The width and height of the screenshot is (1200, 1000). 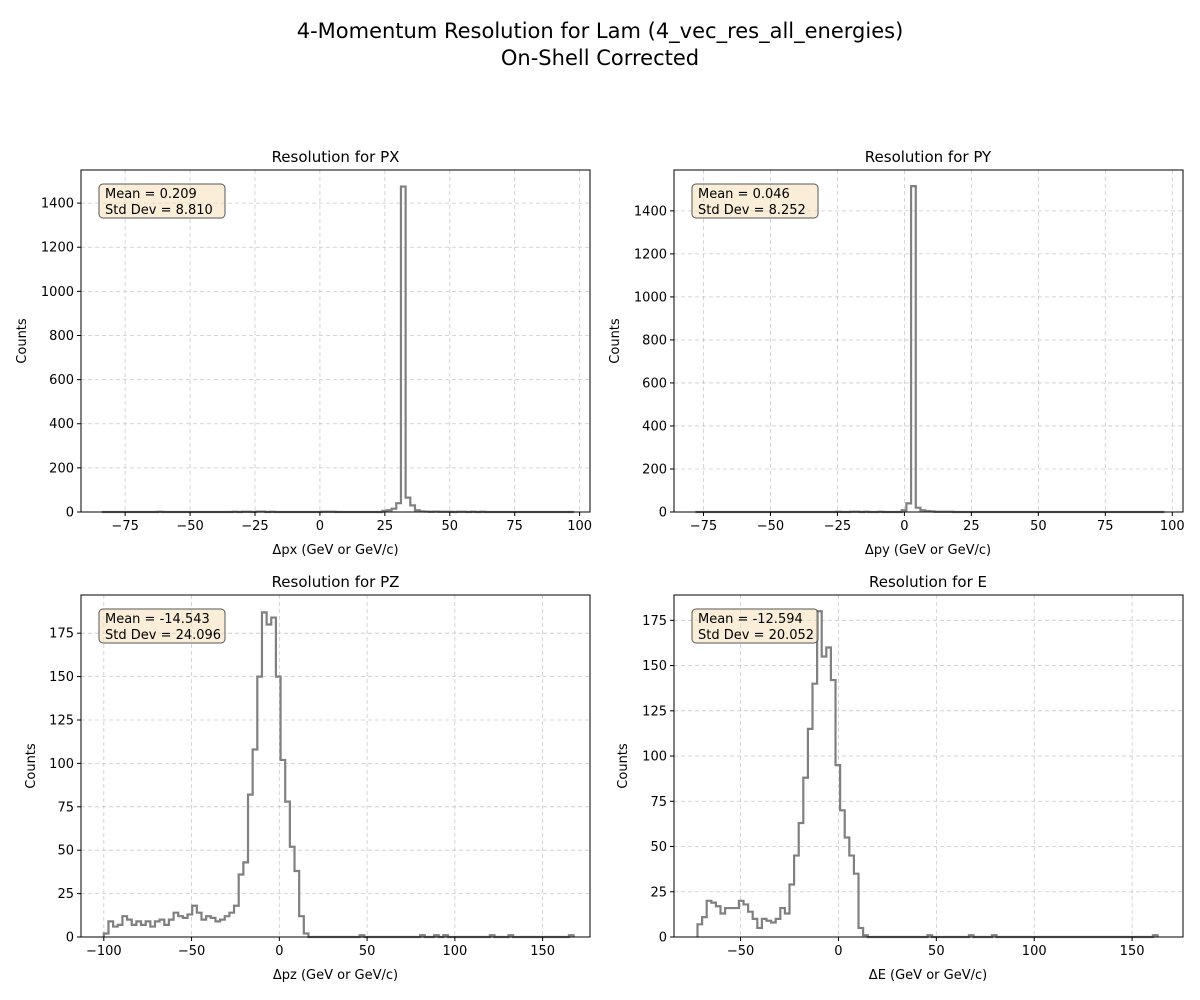 What do you see at coordinates (928, 157) in the screenshot?
I see `panel-title: Resolution for PY` at bounding box center [928, 157].